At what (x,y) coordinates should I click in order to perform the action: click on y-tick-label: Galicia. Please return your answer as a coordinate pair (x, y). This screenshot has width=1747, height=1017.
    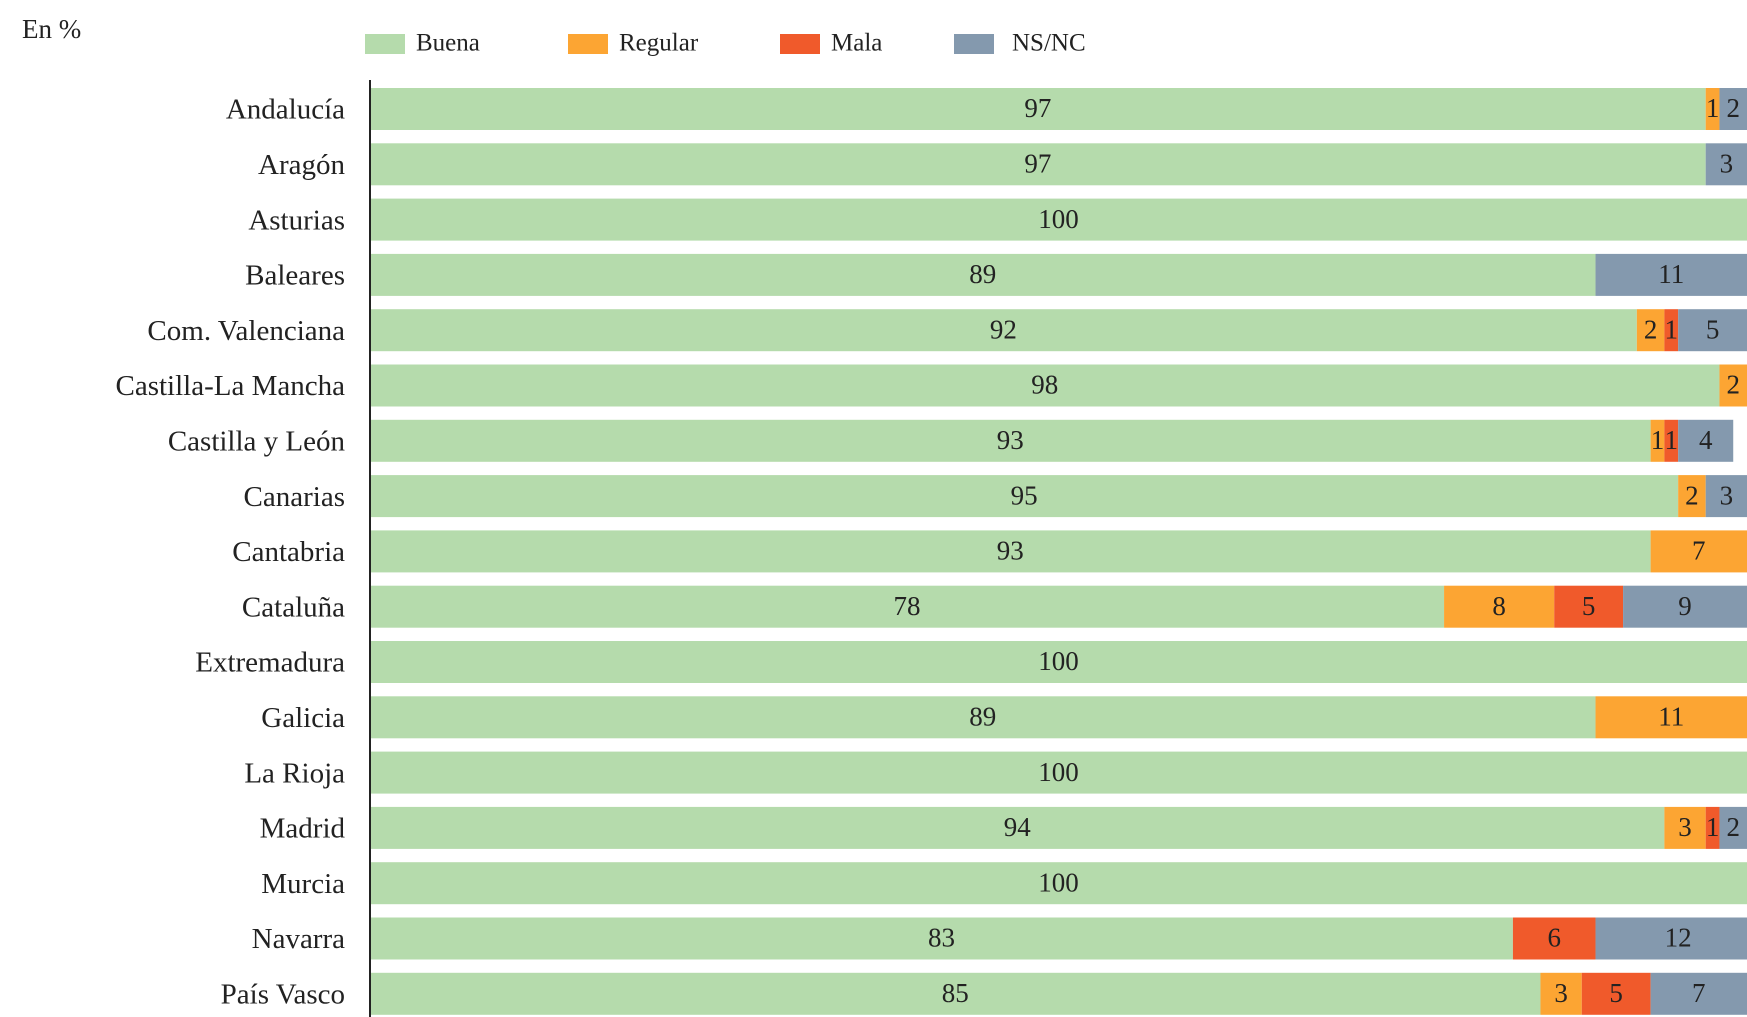
    Looking at the image, I should click on (303, 718).